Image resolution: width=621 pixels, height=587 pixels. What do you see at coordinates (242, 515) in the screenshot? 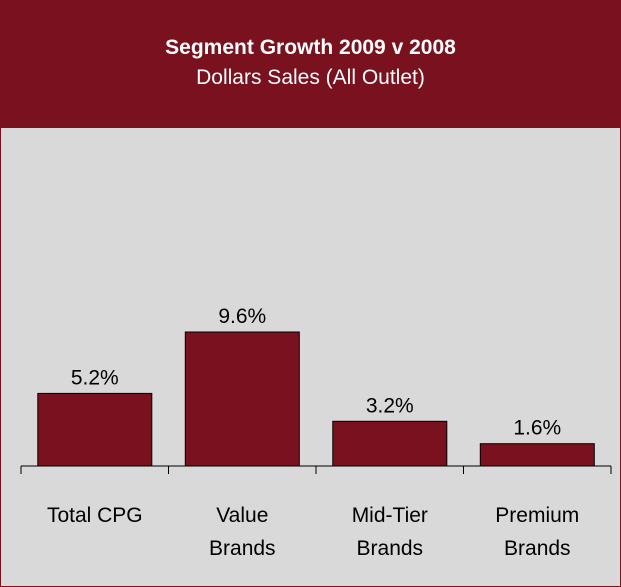
I see `category-label: Value` at bounding box center [242, 515].